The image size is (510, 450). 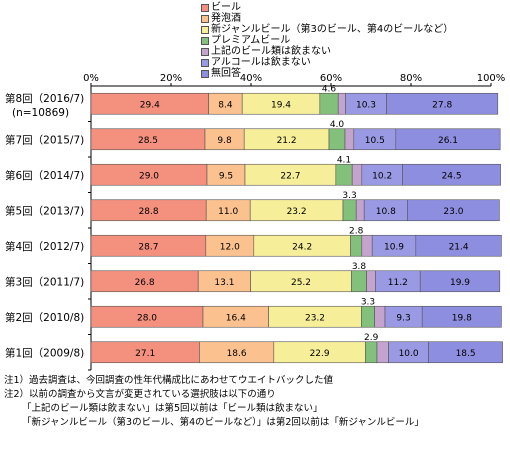 What do you see at coordinates (40, 113) in the screenshot?
I see `category-label-sub: (n=10869)` at bounding box center [40, 113].